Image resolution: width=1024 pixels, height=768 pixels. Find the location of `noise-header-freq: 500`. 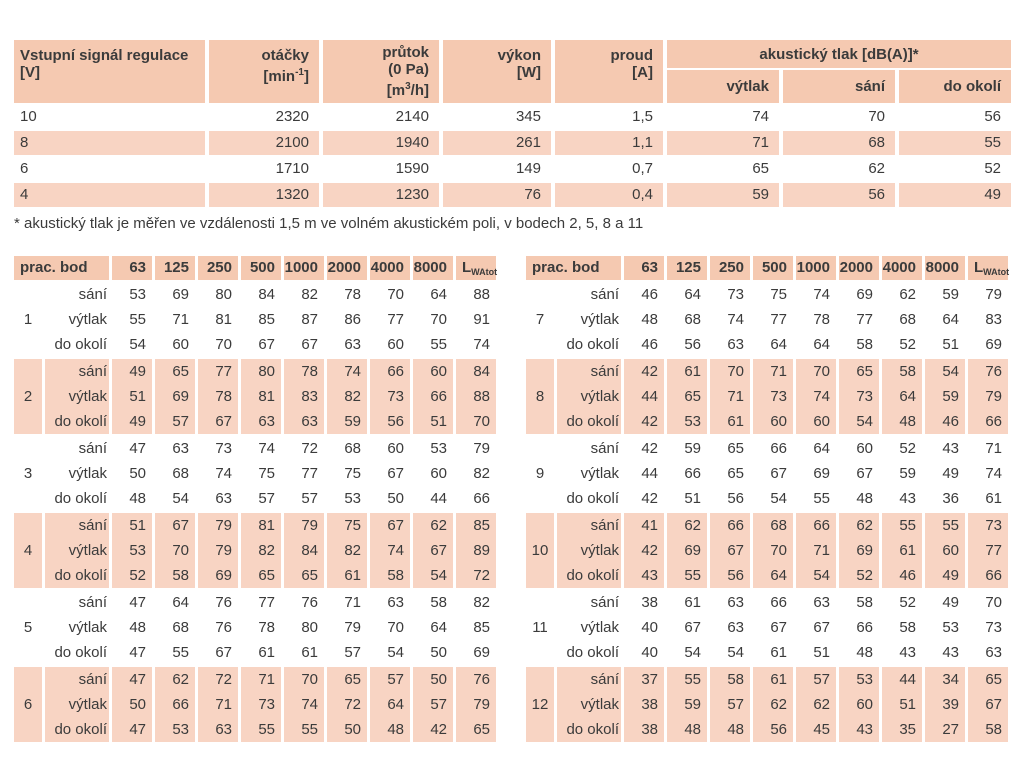

noise-header-freq: 500 is located at coordinates (773, 268).